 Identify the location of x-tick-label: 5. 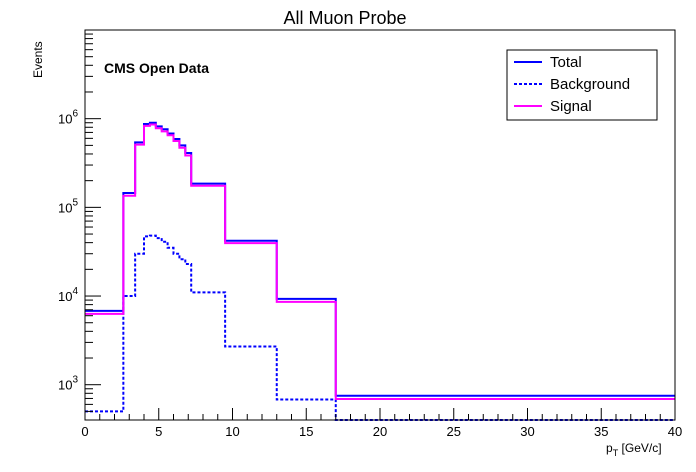
(158, 431).